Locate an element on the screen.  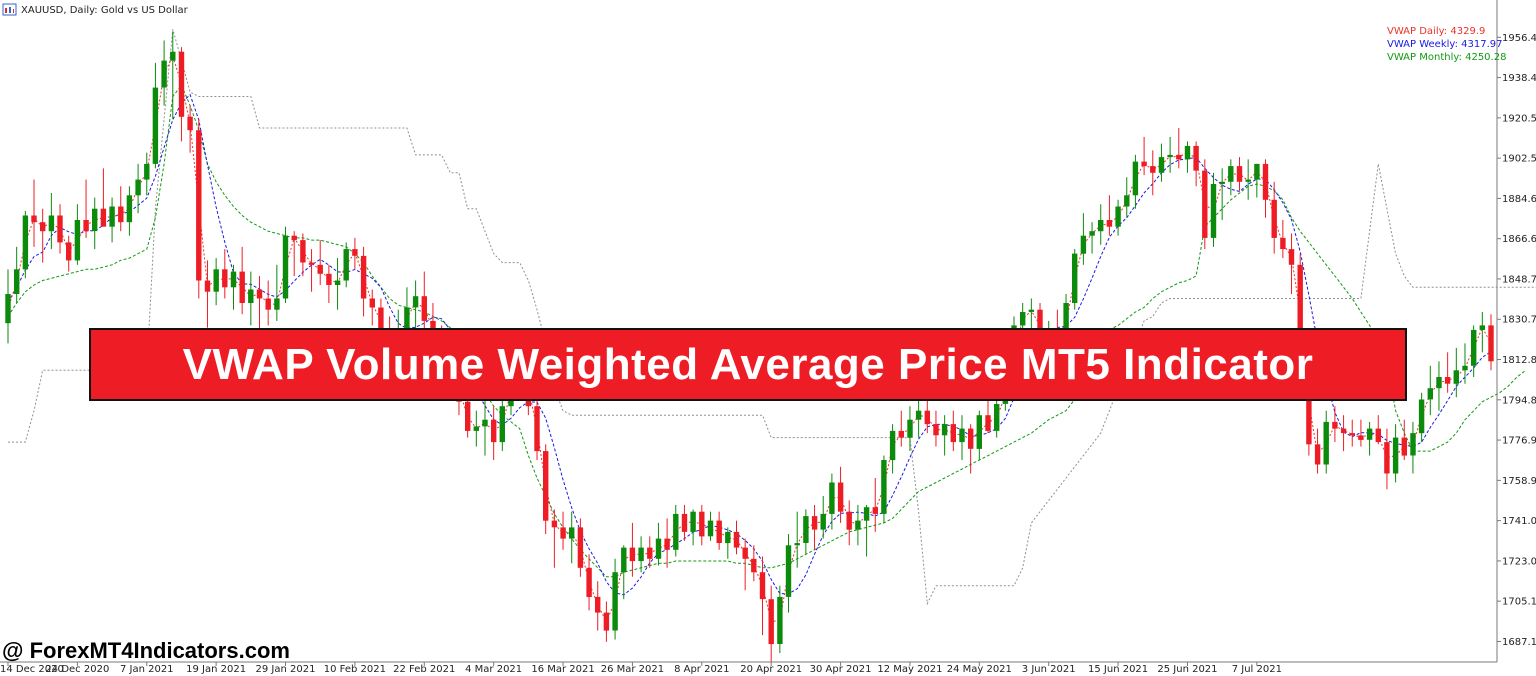
price-tick-label: 1723.05 is located at coordinates (1519, 561).